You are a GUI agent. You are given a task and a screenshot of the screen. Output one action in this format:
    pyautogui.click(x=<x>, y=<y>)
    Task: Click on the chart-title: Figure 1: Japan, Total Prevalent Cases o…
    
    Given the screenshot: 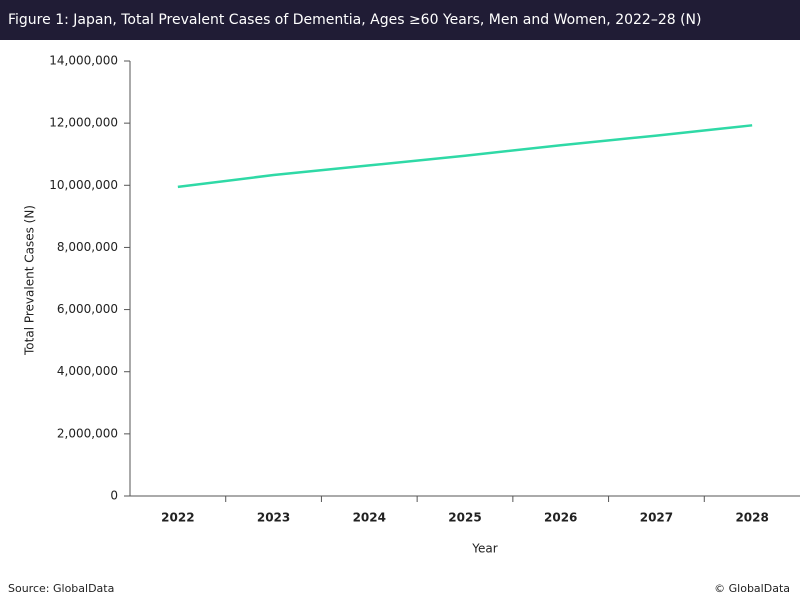 What is the action you would take?
    pyautogui.click(x=355, y=20)
    